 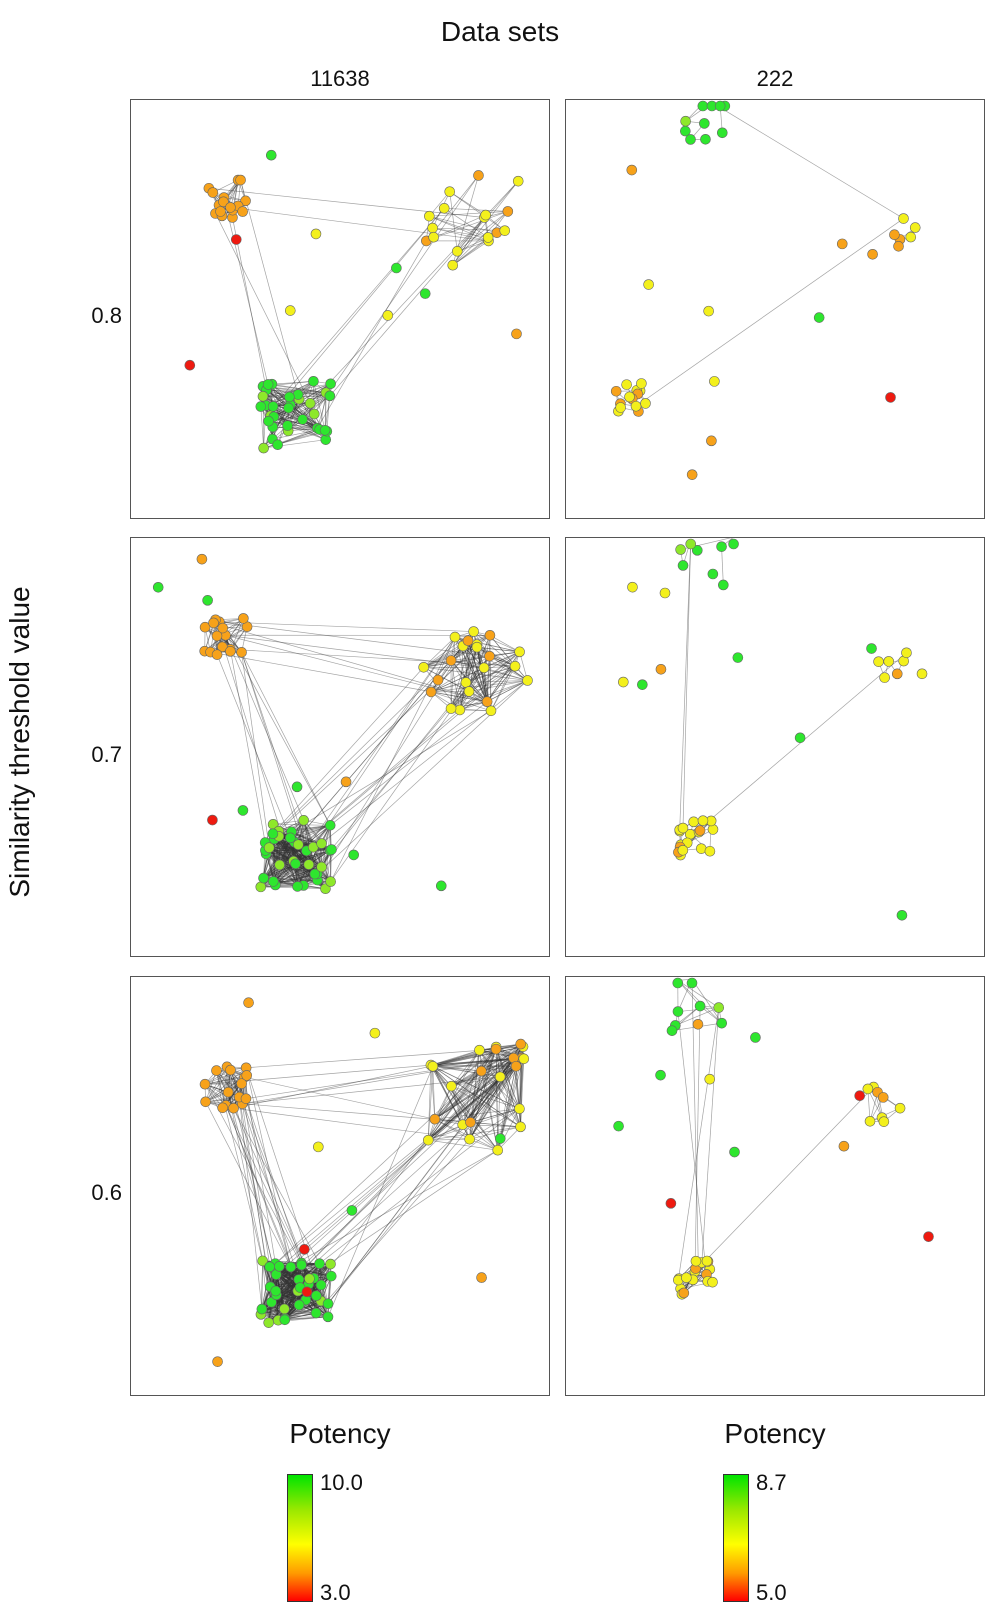 I want to click on network-panel-222-0.7, so click(x=775, y=747).